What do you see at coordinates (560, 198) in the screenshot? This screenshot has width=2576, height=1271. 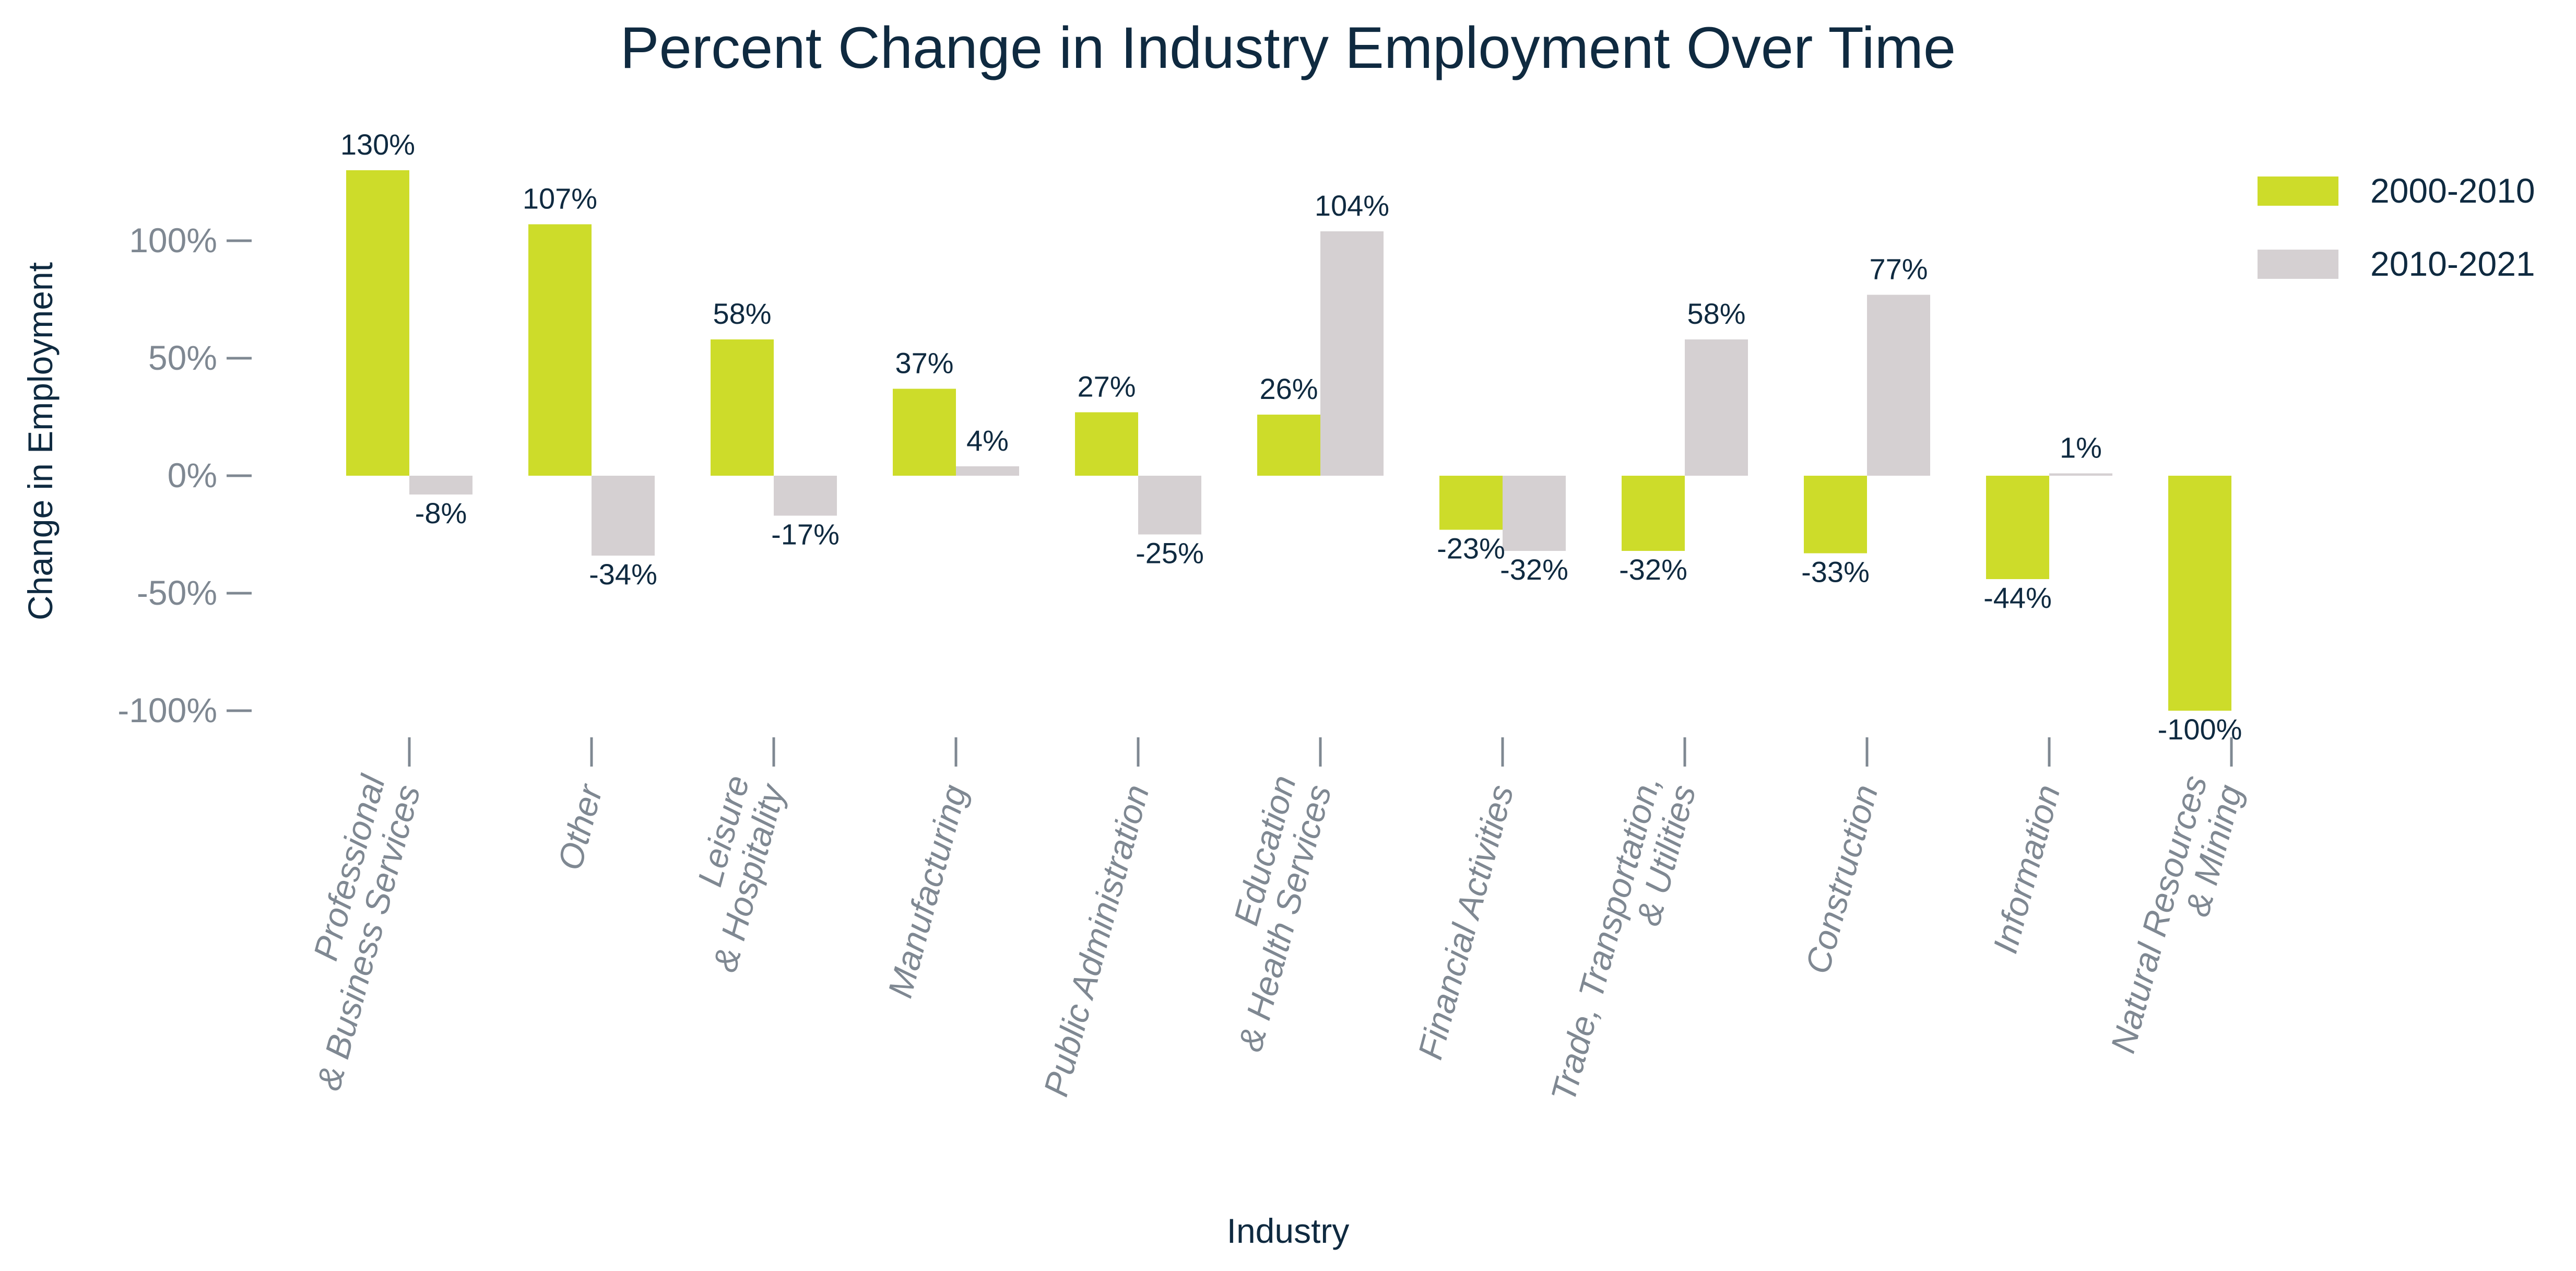 I see `data-label: 107%` at bounding box center [560, 198].